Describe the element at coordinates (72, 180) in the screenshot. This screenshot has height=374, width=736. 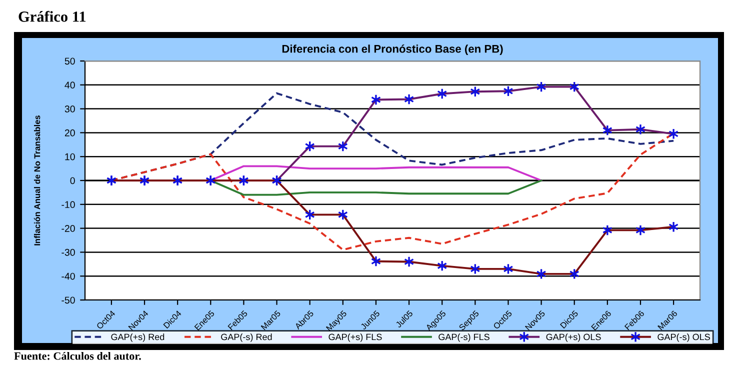
I see `y-tick-label: 0` at that location.